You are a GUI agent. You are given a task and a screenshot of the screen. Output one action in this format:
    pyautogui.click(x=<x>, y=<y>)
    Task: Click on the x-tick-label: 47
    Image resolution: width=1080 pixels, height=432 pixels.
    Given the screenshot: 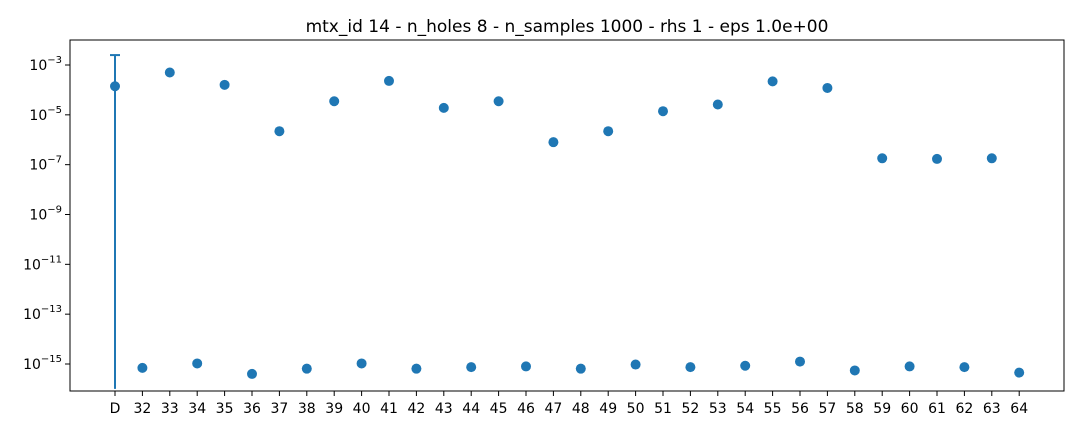 What is the action you would take?
    pyautogui.click(x=553, y=409)
    